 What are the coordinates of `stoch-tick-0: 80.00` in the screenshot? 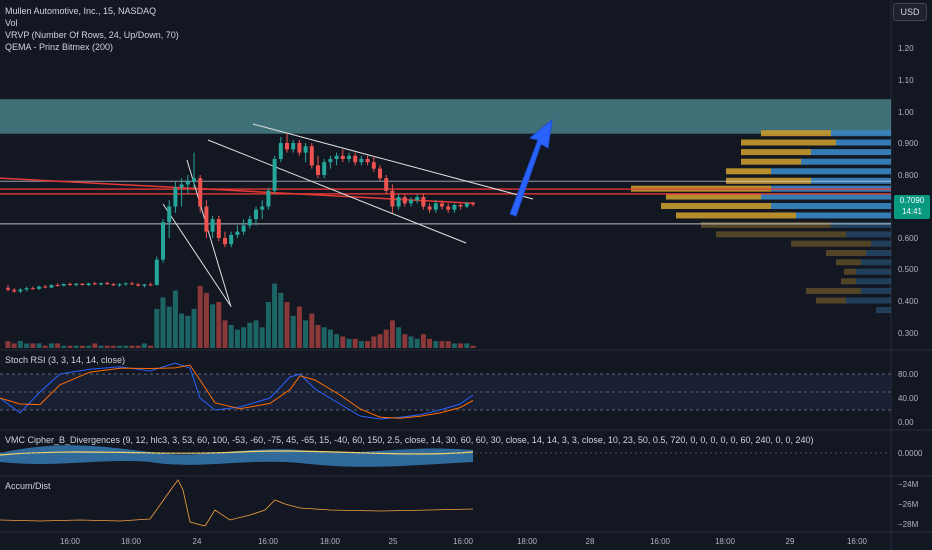 It's located at (908, 374).